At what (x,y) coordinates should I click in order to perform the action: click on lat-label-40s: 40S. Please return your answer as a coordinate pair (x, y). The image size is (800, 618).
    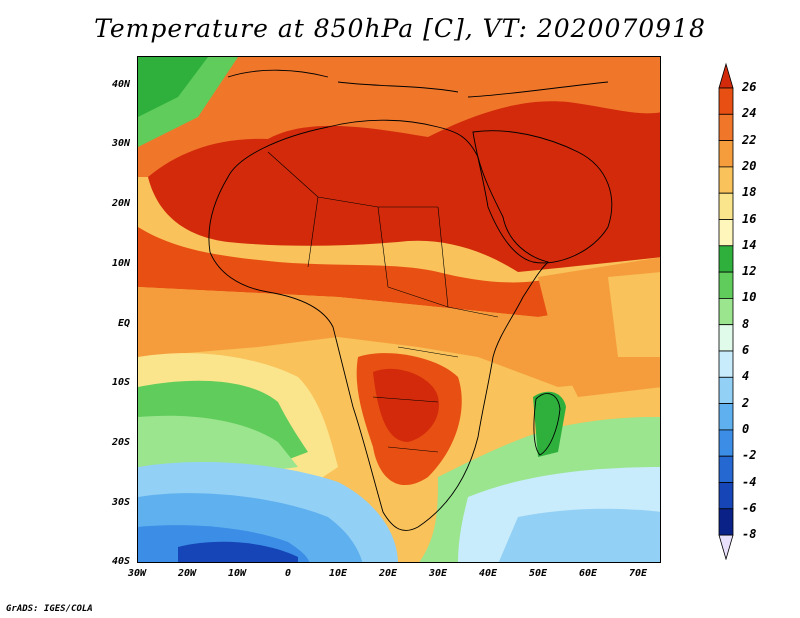
    Looking at the image, I should click on (120, 561).